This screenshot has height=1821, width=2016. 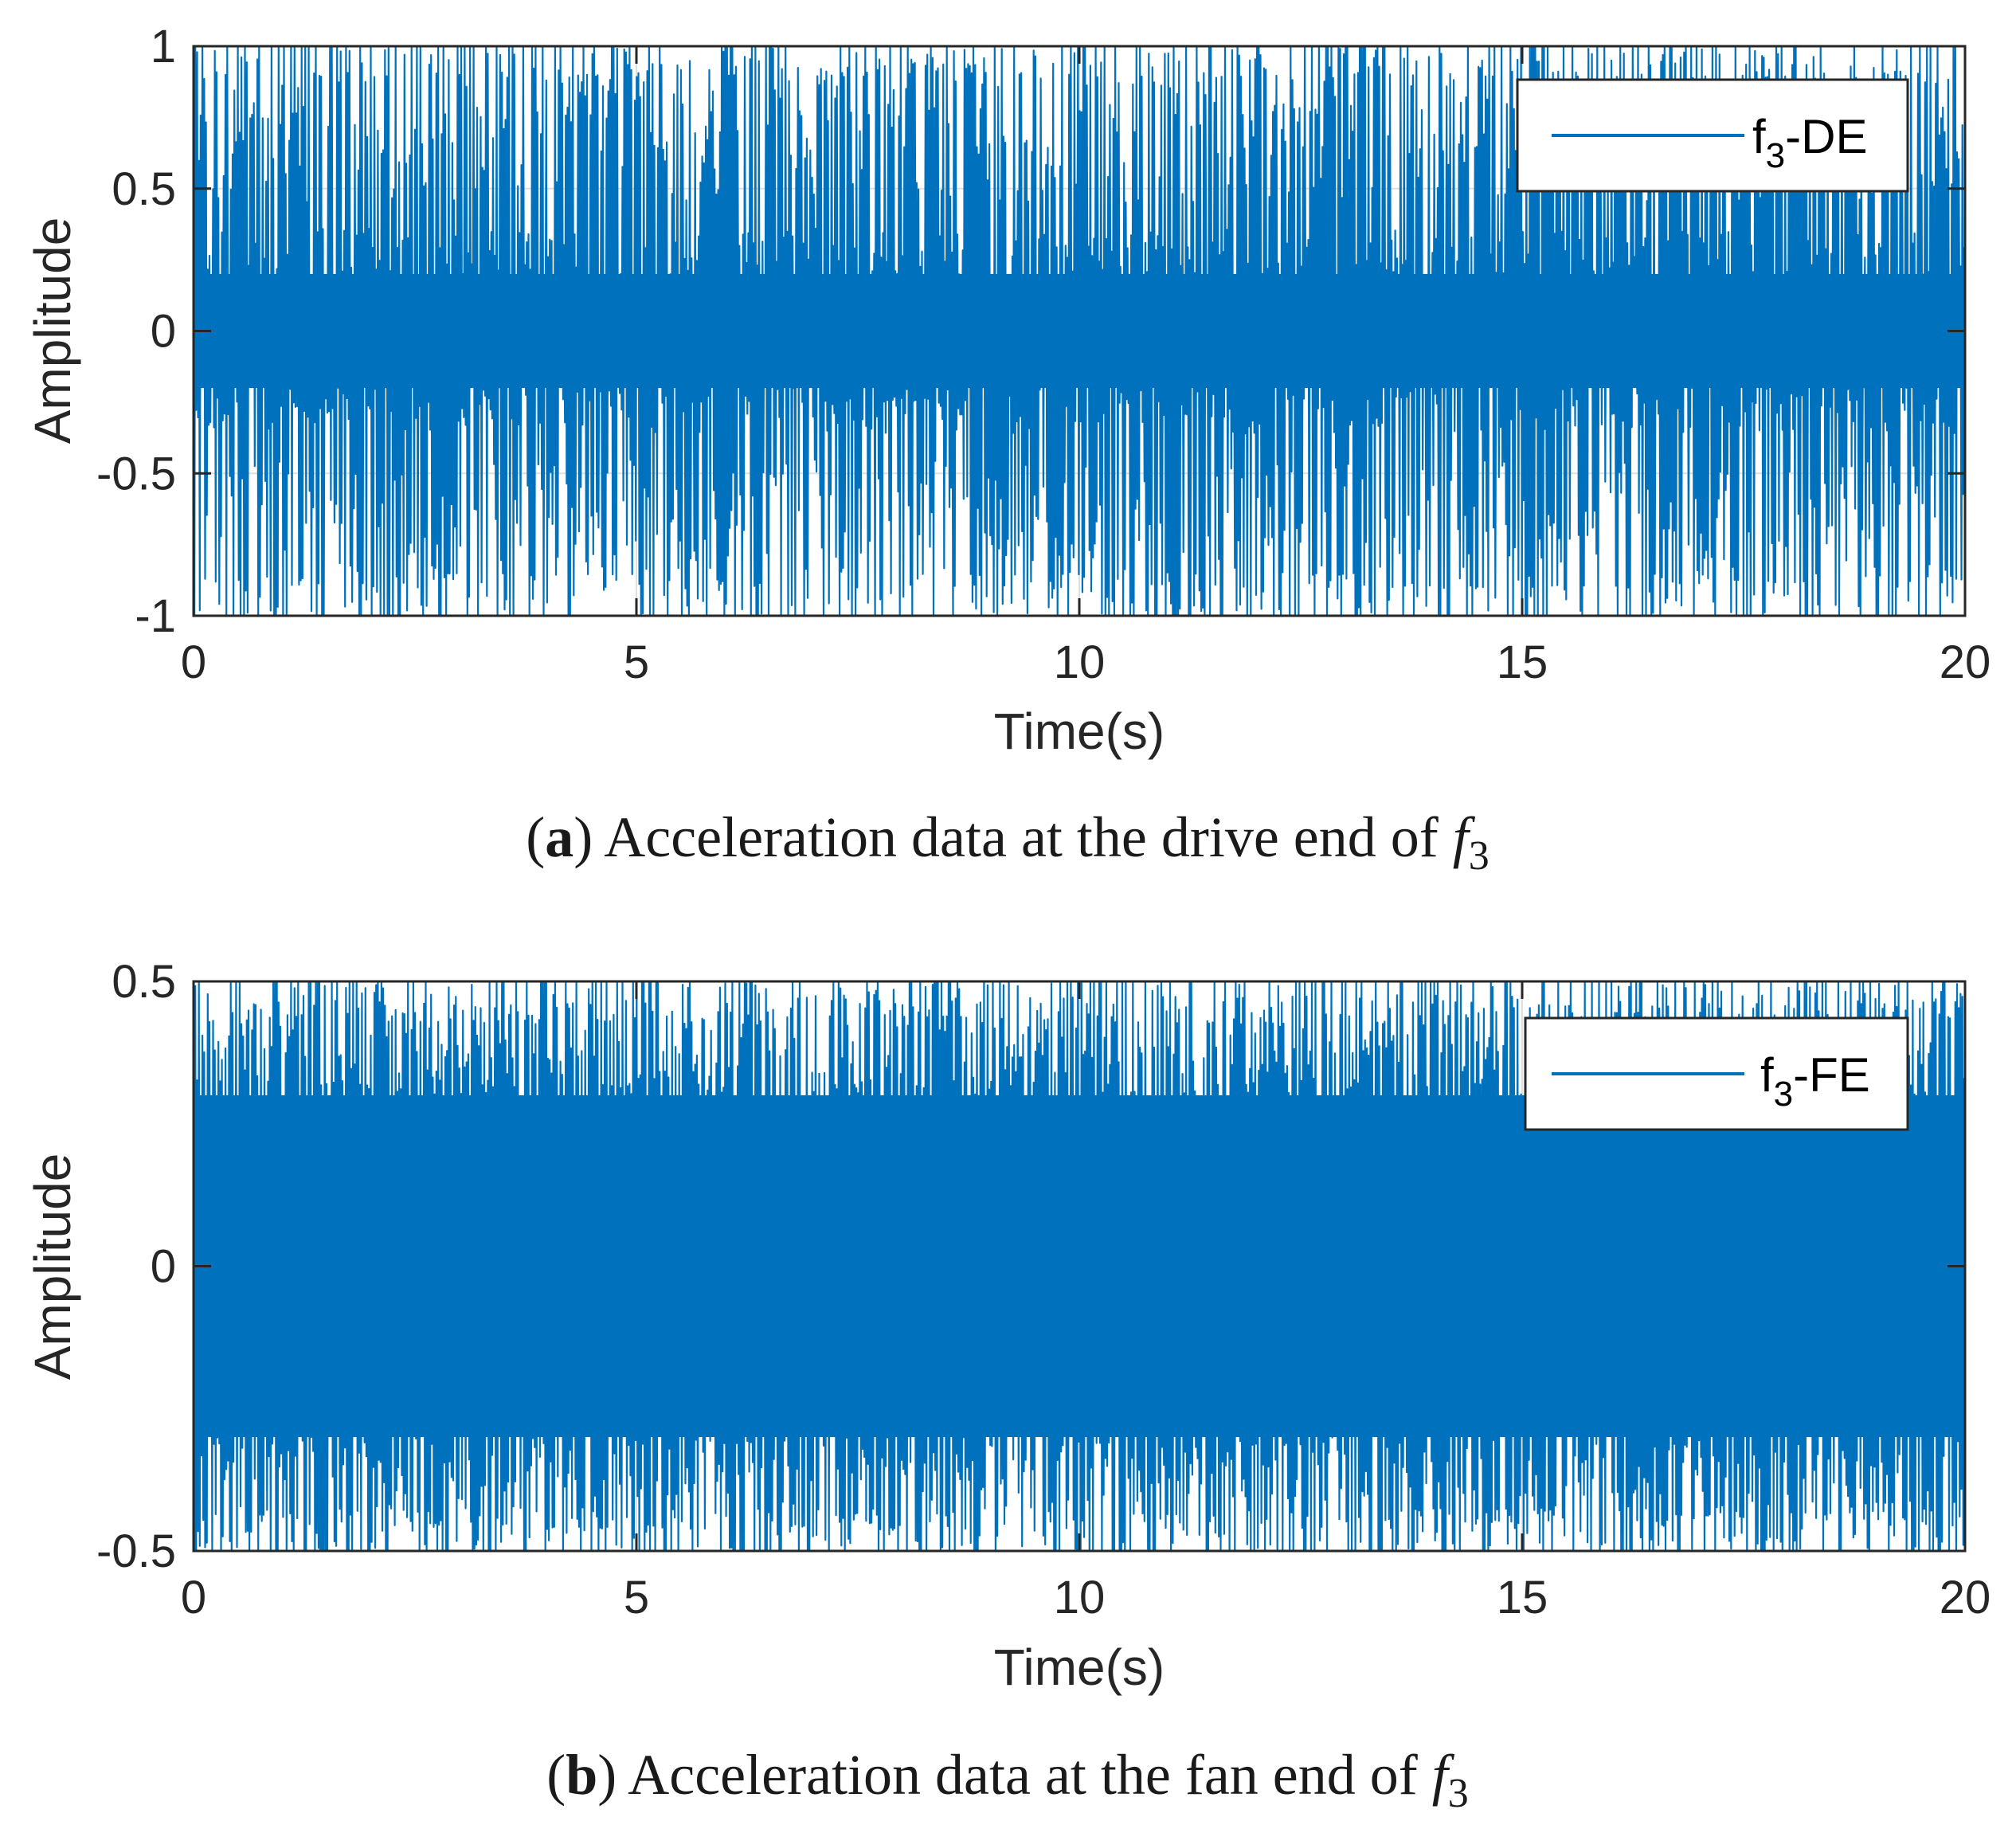 I want to click on legend-sub-b: 3, so click(x=1783, y=1094).